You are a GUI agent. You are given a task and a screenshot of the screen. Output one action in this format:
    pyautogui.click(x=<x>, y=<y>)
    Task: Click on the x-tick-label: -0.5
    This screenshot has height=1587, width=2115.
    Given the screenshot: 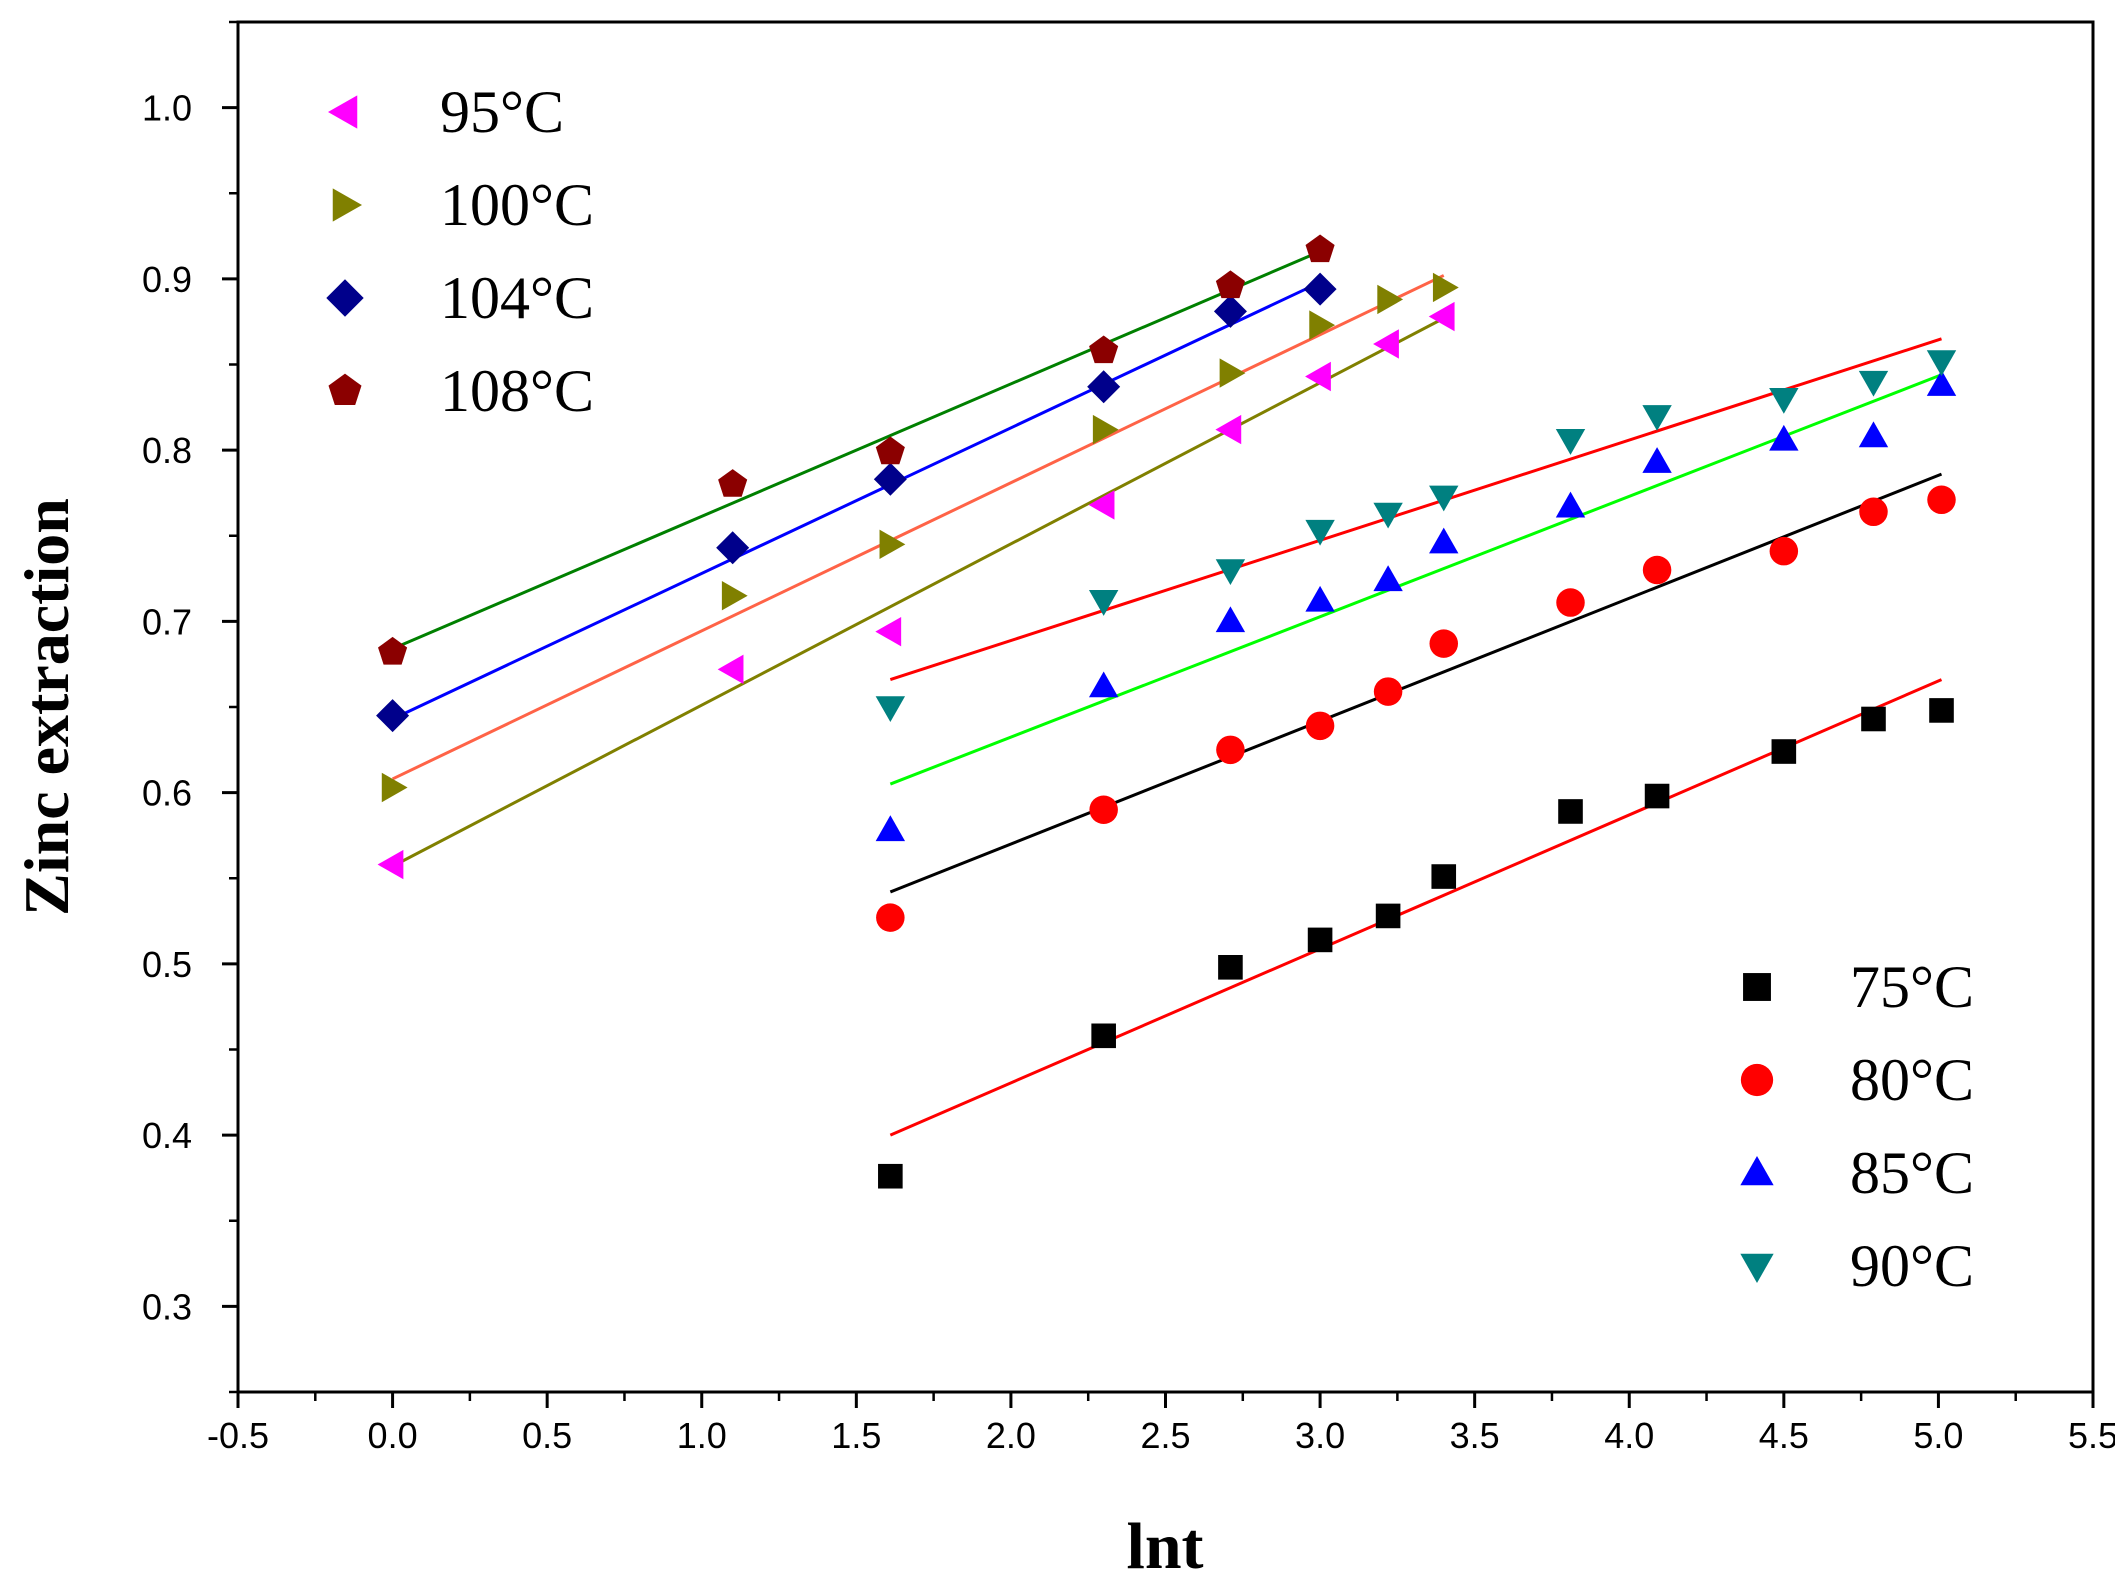 What is the action you would take?
    pyautogui.click(x=238, y=1435)
    